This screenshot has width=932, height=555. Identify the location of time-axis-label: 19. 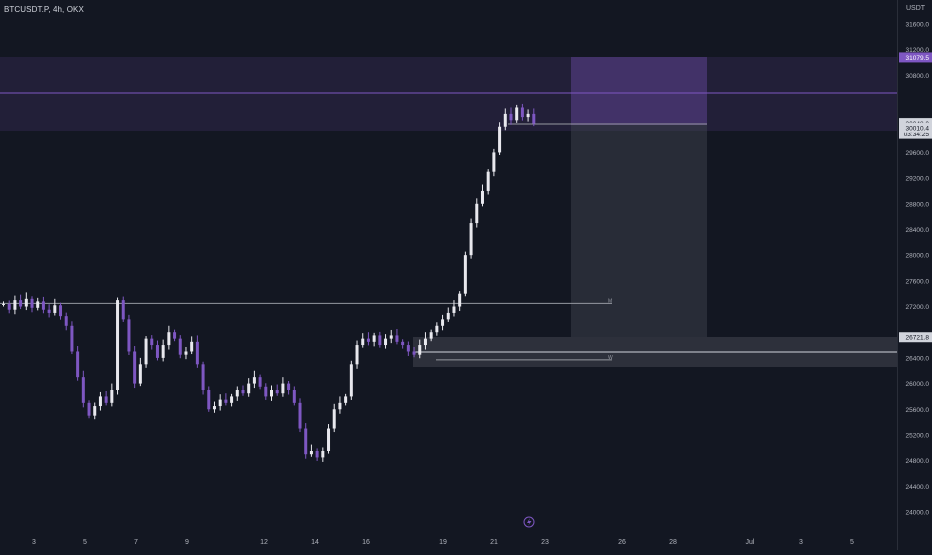
(443, 542).